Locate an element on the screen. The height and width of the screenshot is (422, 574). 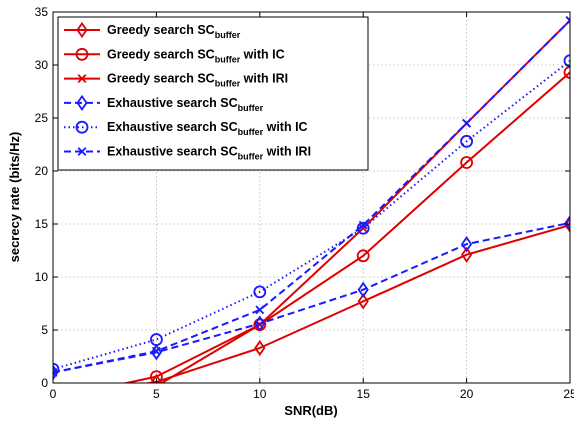
y-tick-label: 25 is located at coordinates (42, 118).